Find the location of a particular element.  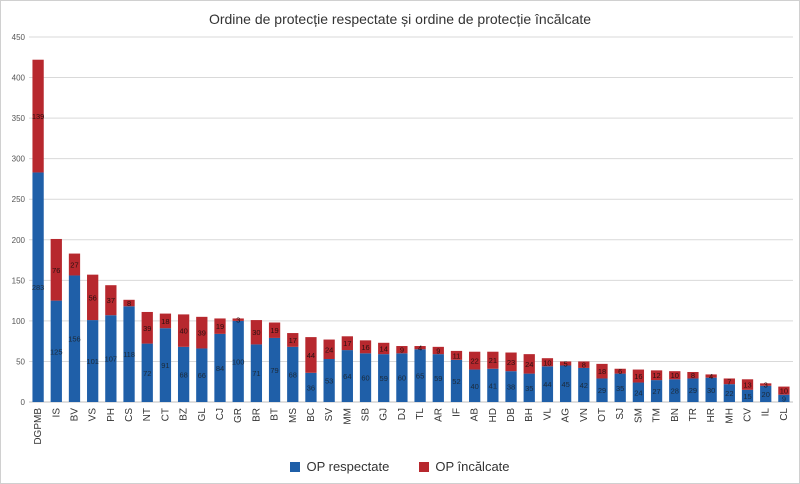

x-tick-label: TL is located at coordinates (420, 414).